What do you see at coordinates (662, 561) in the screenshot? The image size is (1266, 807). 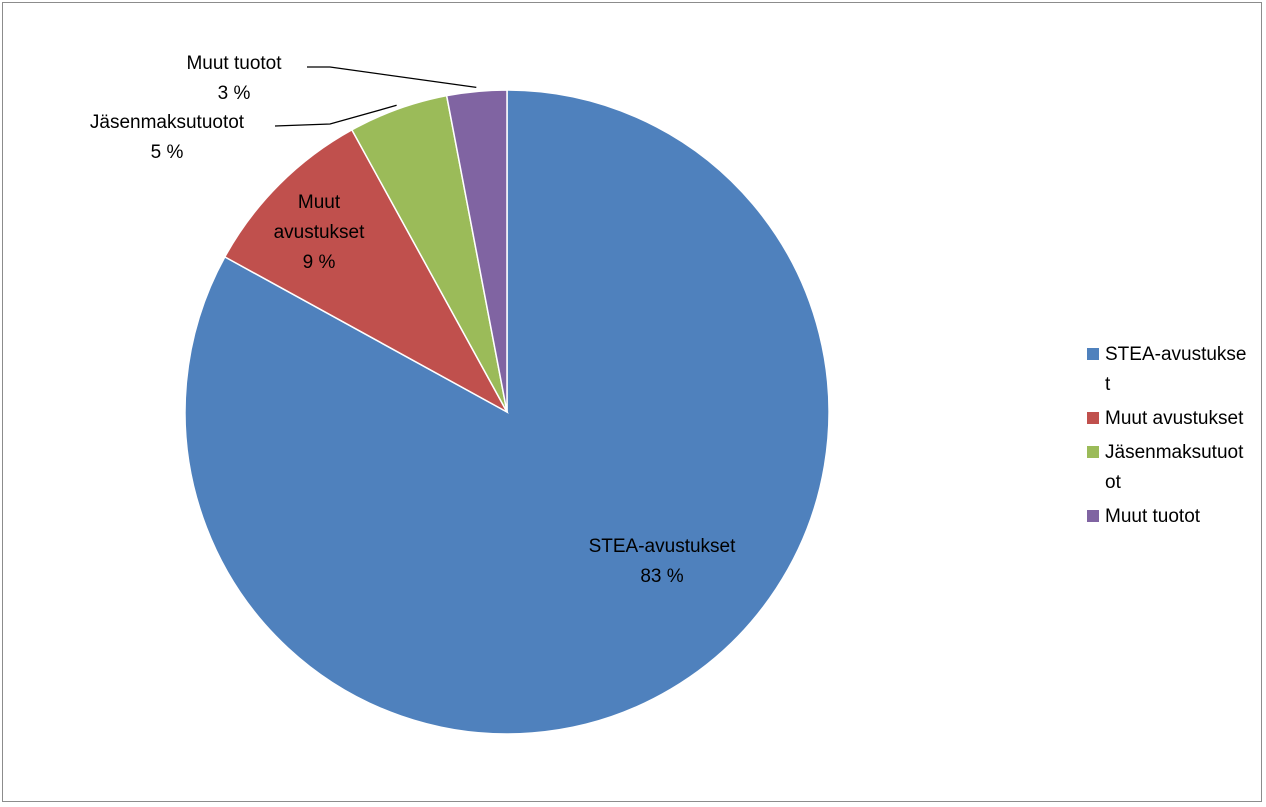 I see `data-label: STEA-avustukset 83 %` at bounding box center [662, 561].